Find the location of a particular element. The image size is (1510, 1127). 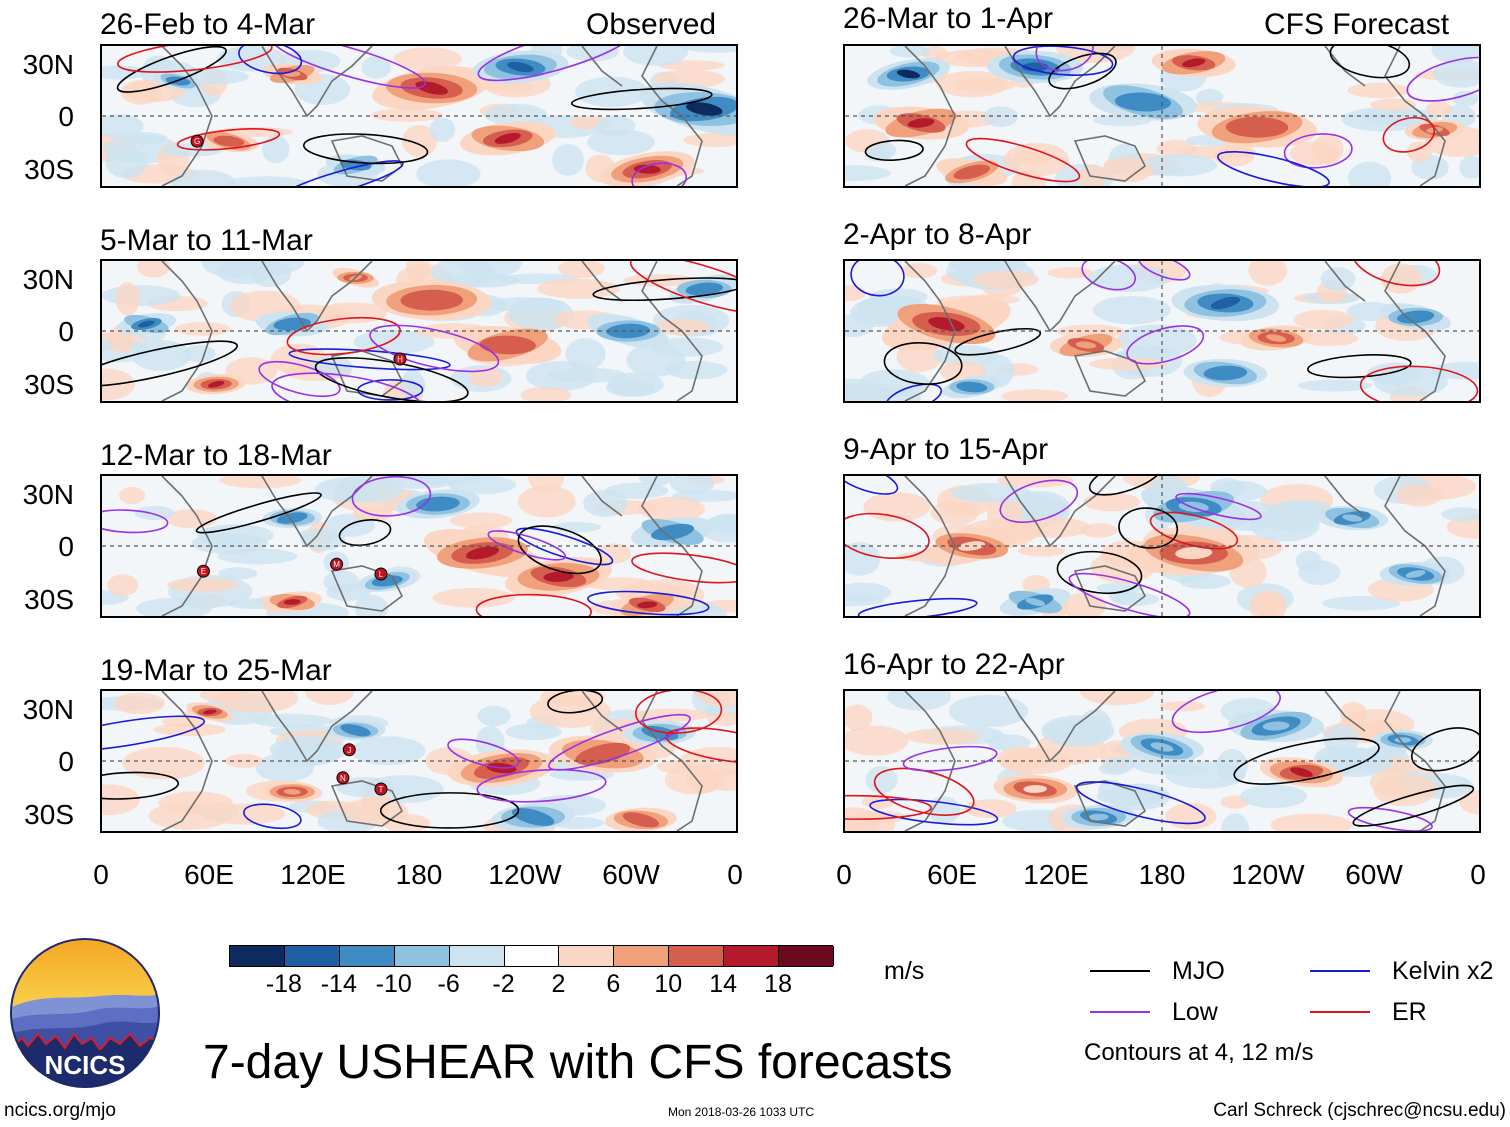

footer-url: ncics.org/mjo is located at coordinates (60, 1110).